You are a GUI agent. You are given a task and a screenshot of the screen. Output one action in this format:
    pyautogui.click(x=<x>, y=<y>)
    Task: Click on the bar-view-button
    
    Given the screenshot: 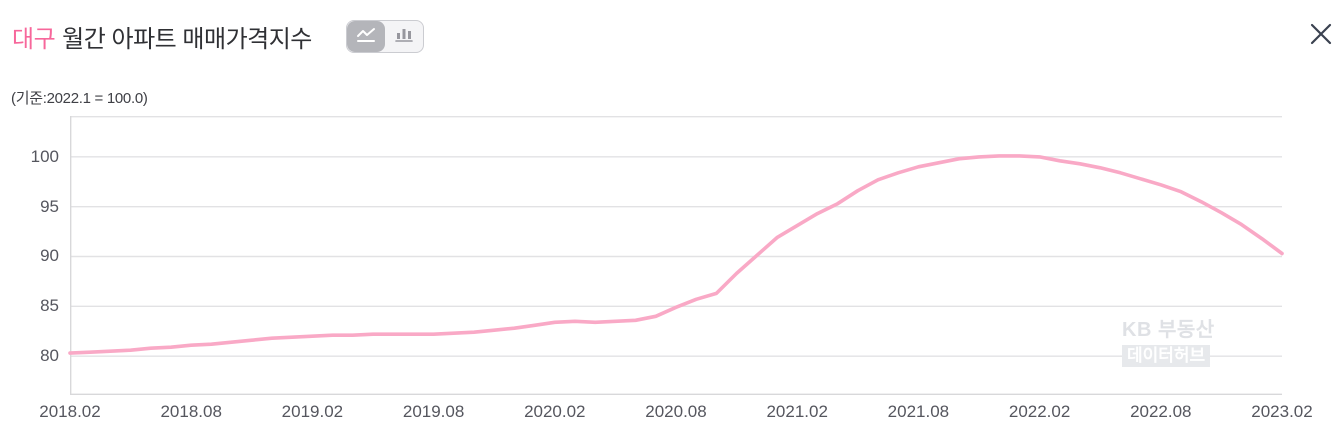 What is the action you would take?
    pyautogui.click(x=404, y=36)
    